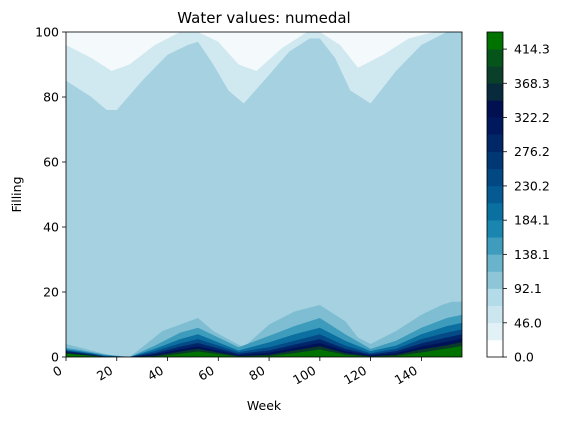 The height and width of the screenshot is (423, 563). What do you see at coordinates (264, 405) in the screenshot?
I see `x-axis-label: Week` at bounding box center [264, 405].